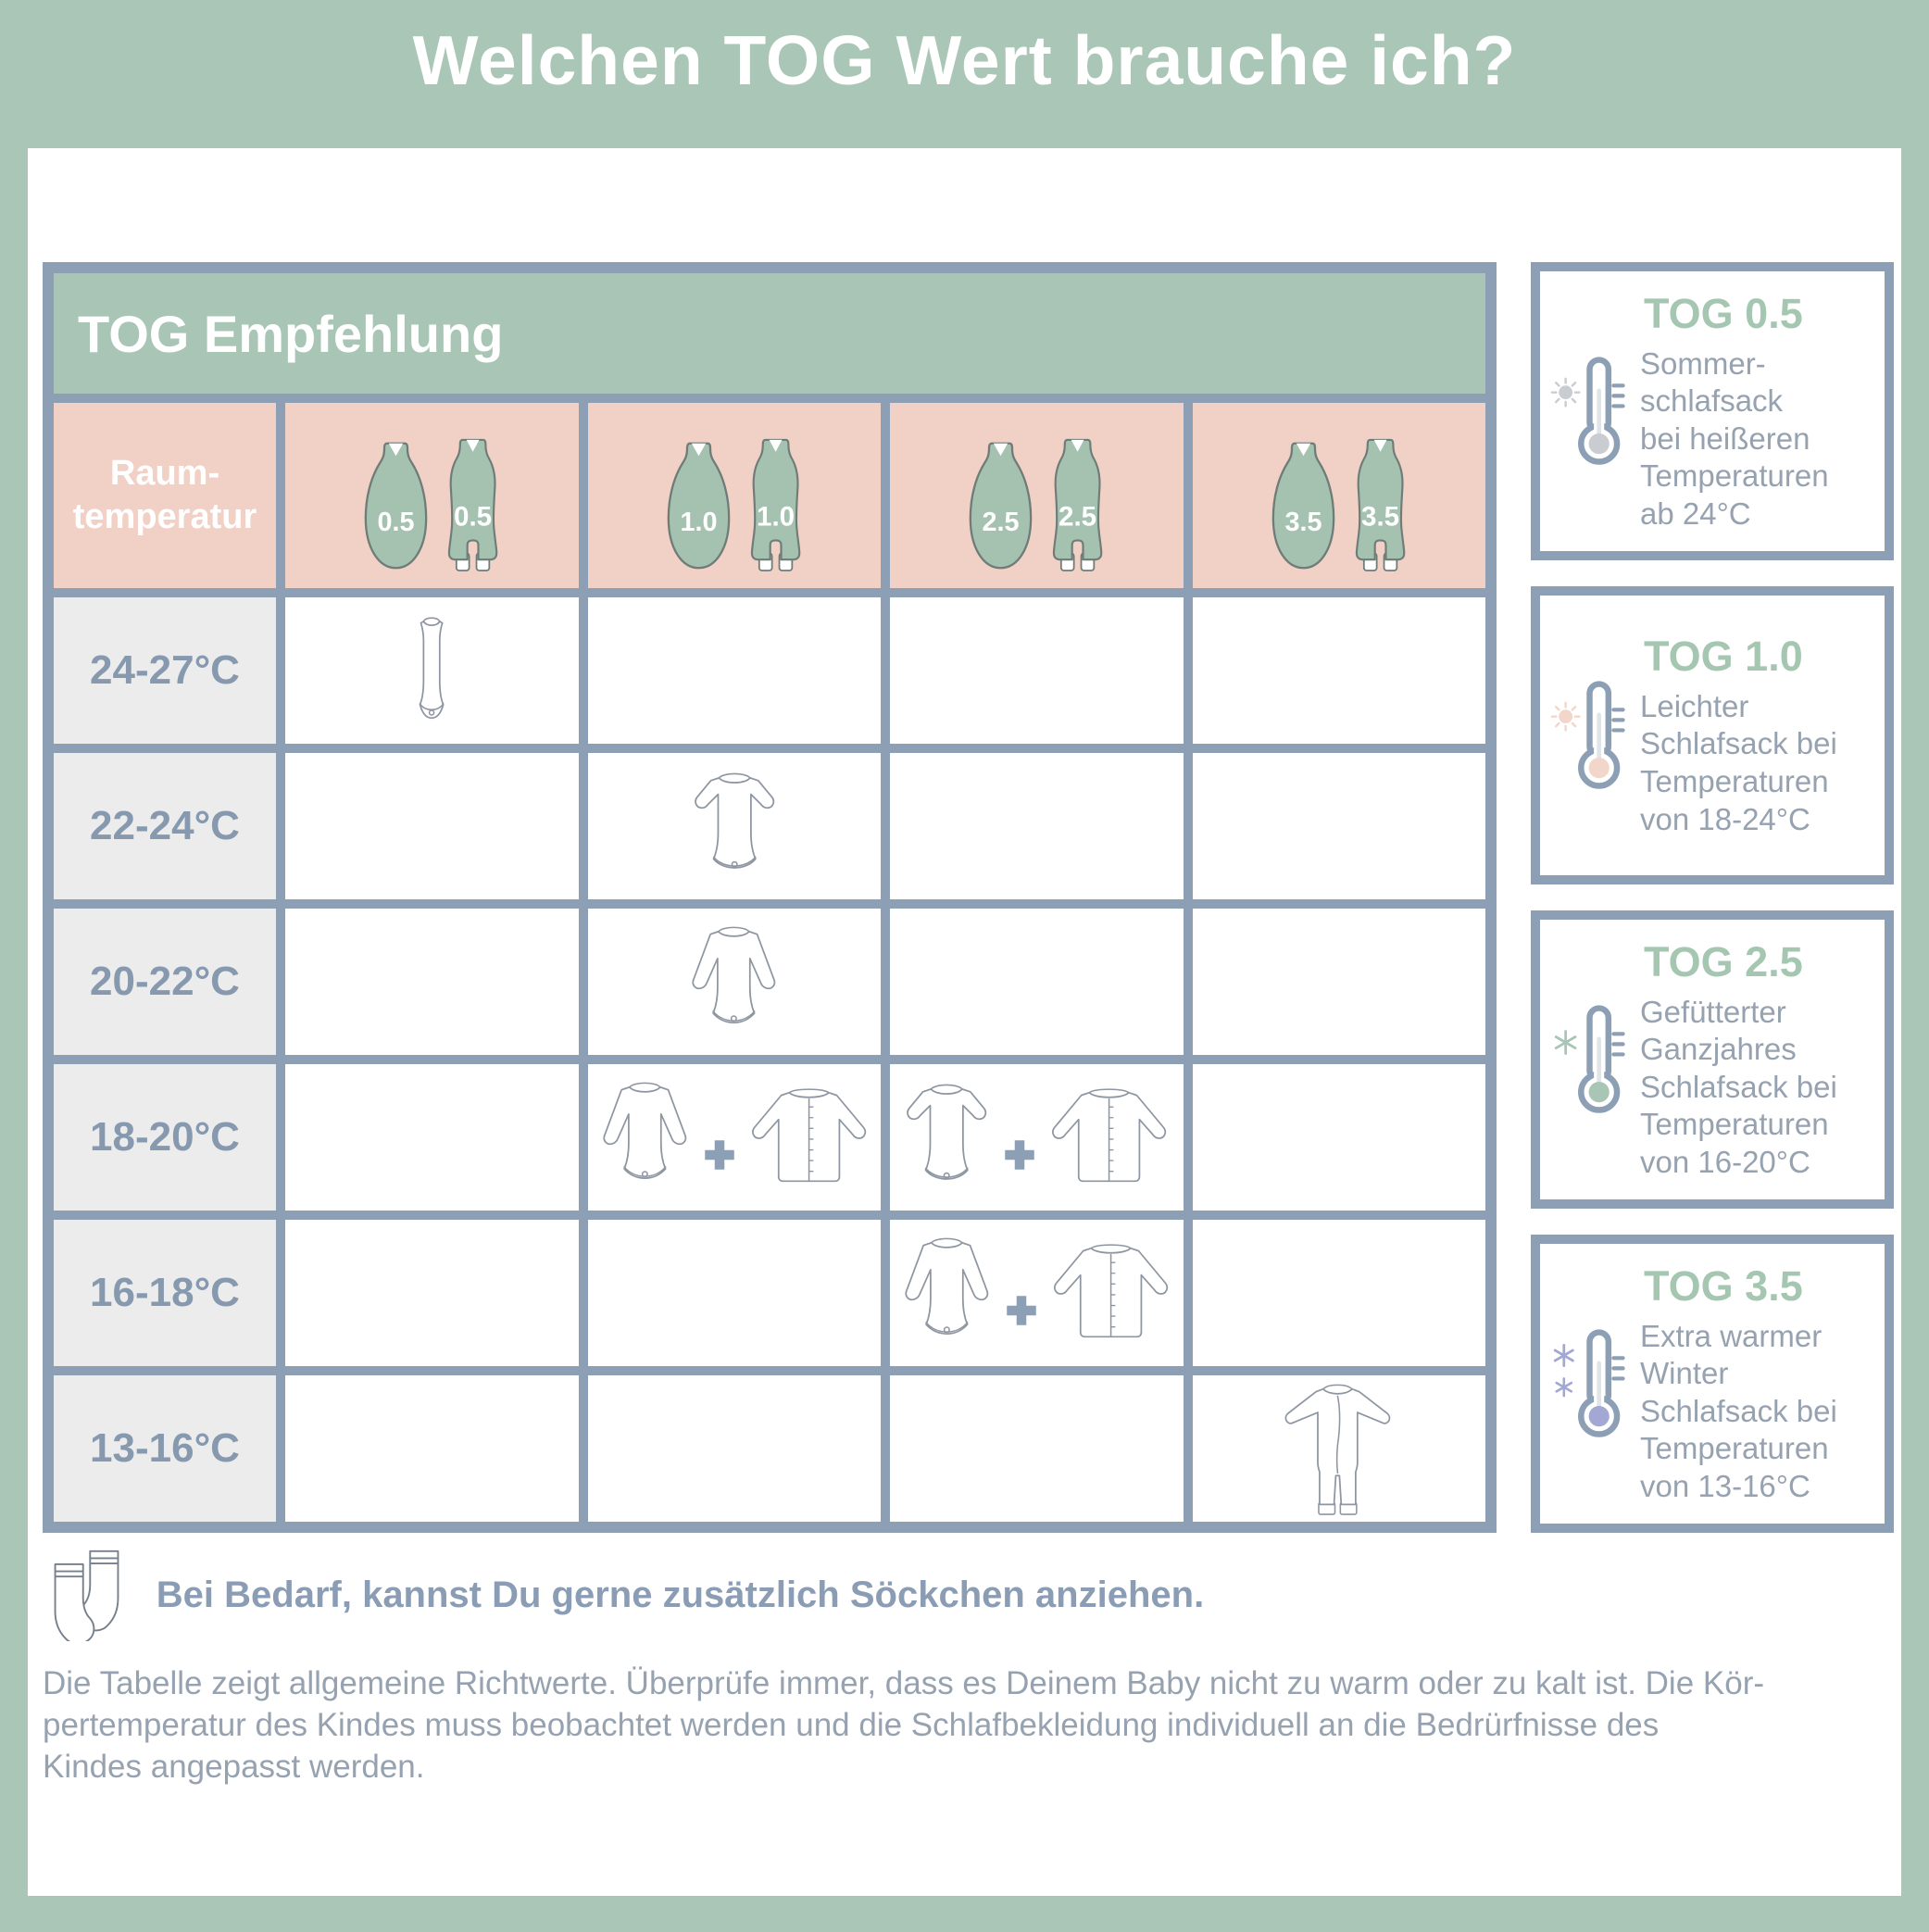 The image size is (1929, 1932). I want to click on socks-icon, so click(86, 1595).